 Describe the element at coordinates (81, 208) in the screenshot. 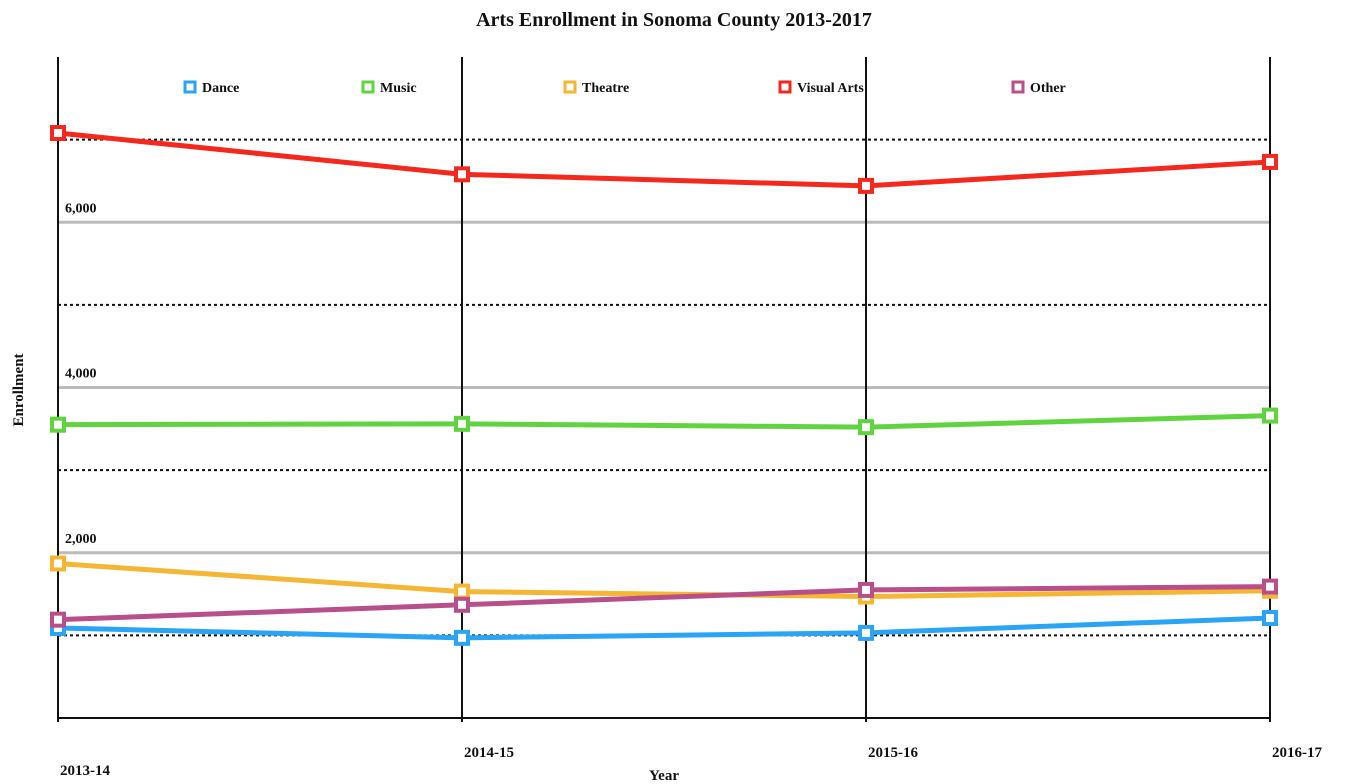

I see `y-tick-label: 6,000` at that location.